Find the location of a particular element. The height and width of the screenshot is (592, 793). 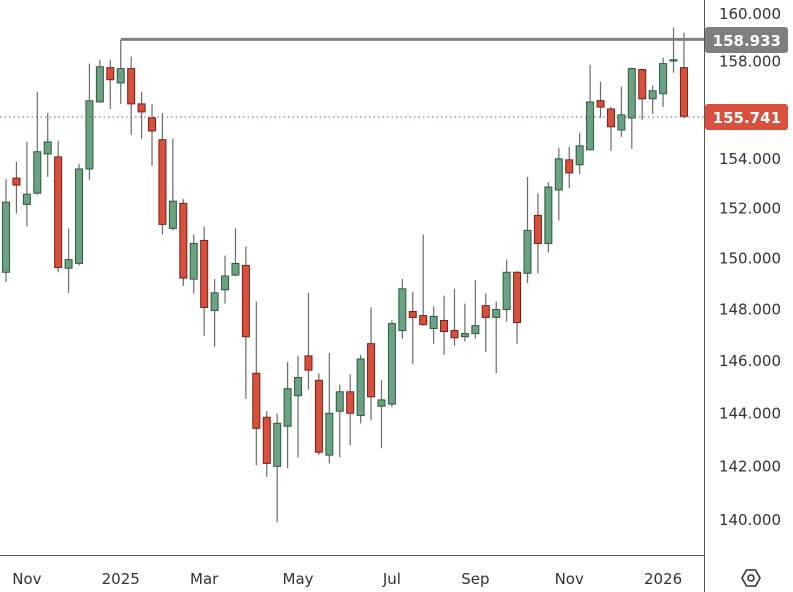

x-tick-label: Sep is located at coordinates (475, 579).